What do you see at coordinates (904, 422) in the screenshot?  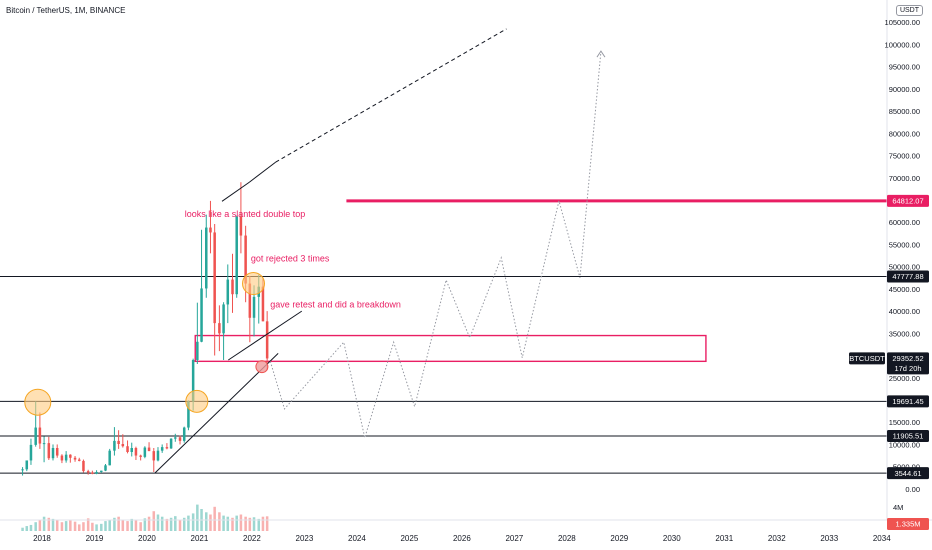 I see `price-tick-label: 15000.00` at bounding box center [904, 422].